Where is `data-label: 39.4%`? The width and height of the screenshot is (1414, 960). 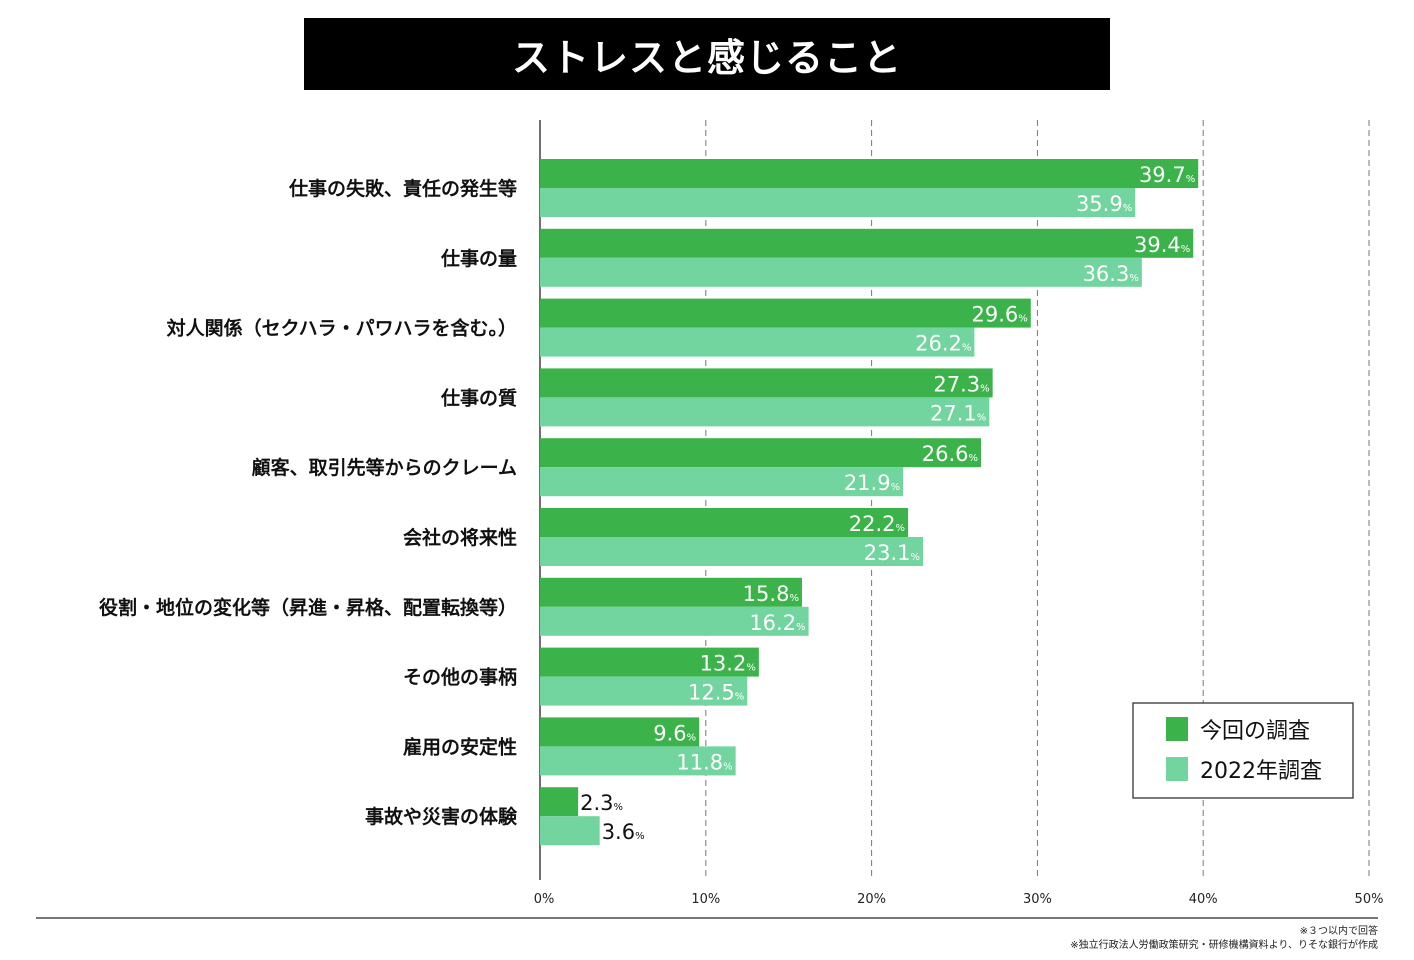
data-label: 39.4% is located at coordinates (1162, 245).